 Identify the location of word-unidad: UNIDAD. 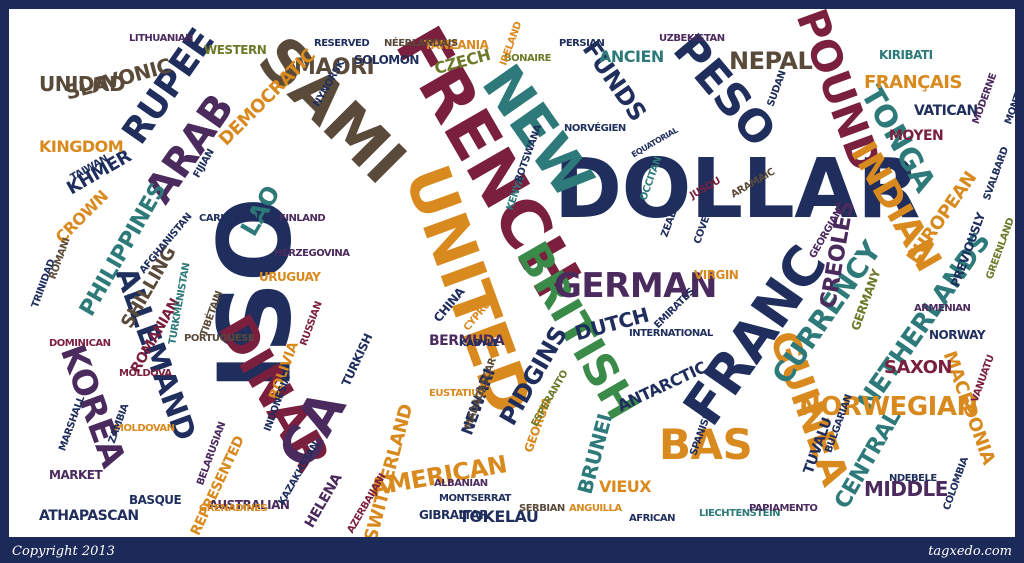
(82, 84).